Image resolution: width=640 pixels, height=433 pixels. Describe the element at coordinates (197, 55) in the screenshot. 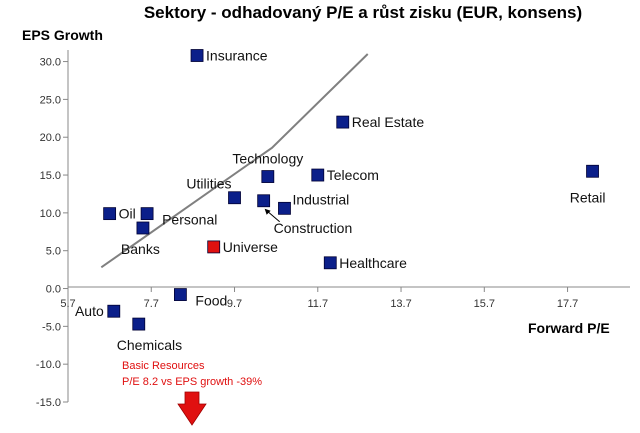

I see `data-point-insurance` at that location.